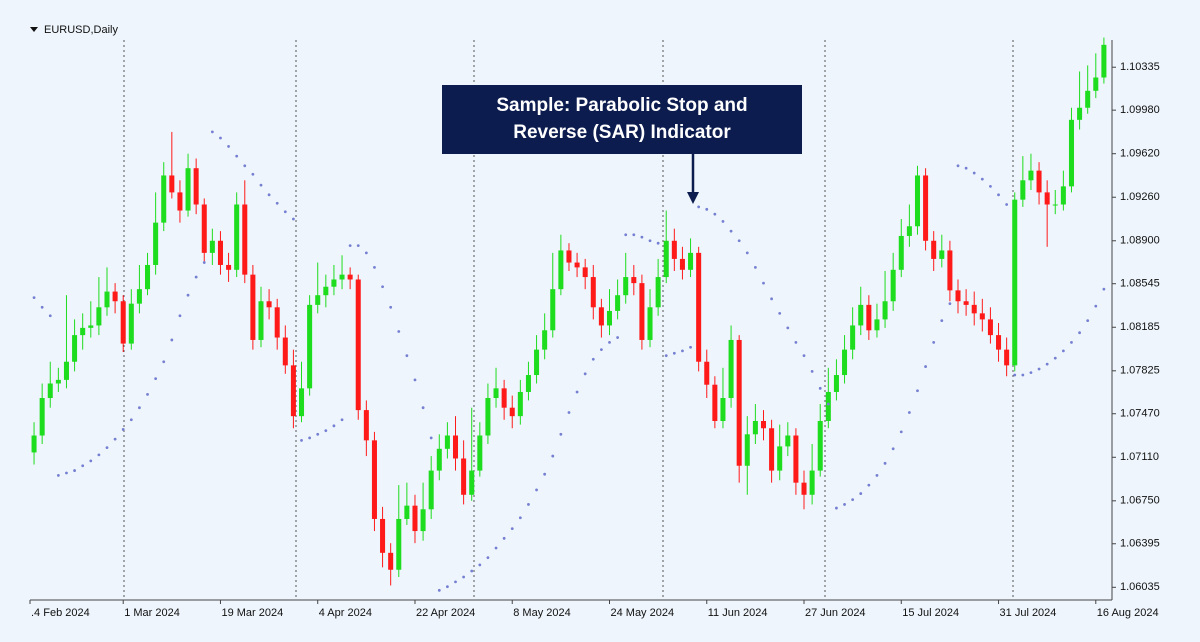 This screenshot has width=1200, height=642. I want to click on x-tick-label: 24 May 2024, so click(642, 613).